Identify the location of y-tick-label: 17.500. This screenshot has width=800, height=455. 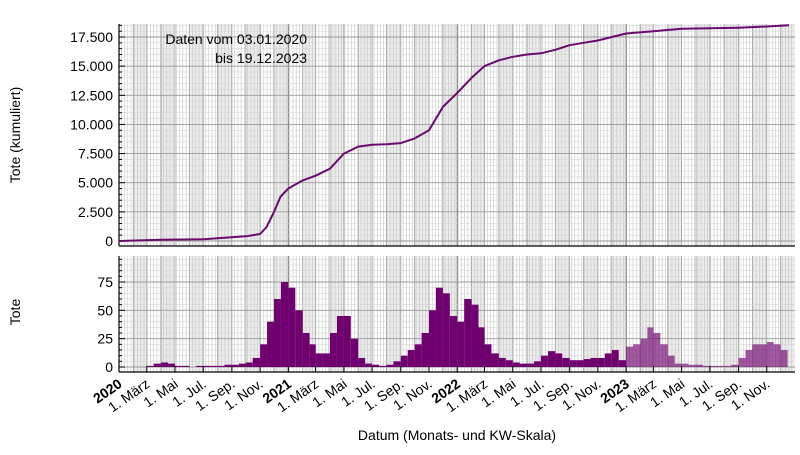
(91, 37).